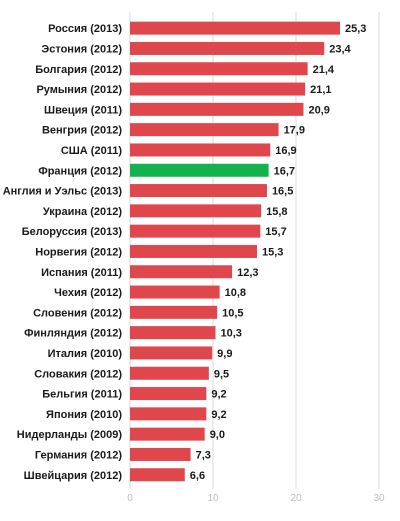 Image resolution: width=400 pixels, height=521 pixels. I want to click on x-tick-label: 10, so click(213, 498).